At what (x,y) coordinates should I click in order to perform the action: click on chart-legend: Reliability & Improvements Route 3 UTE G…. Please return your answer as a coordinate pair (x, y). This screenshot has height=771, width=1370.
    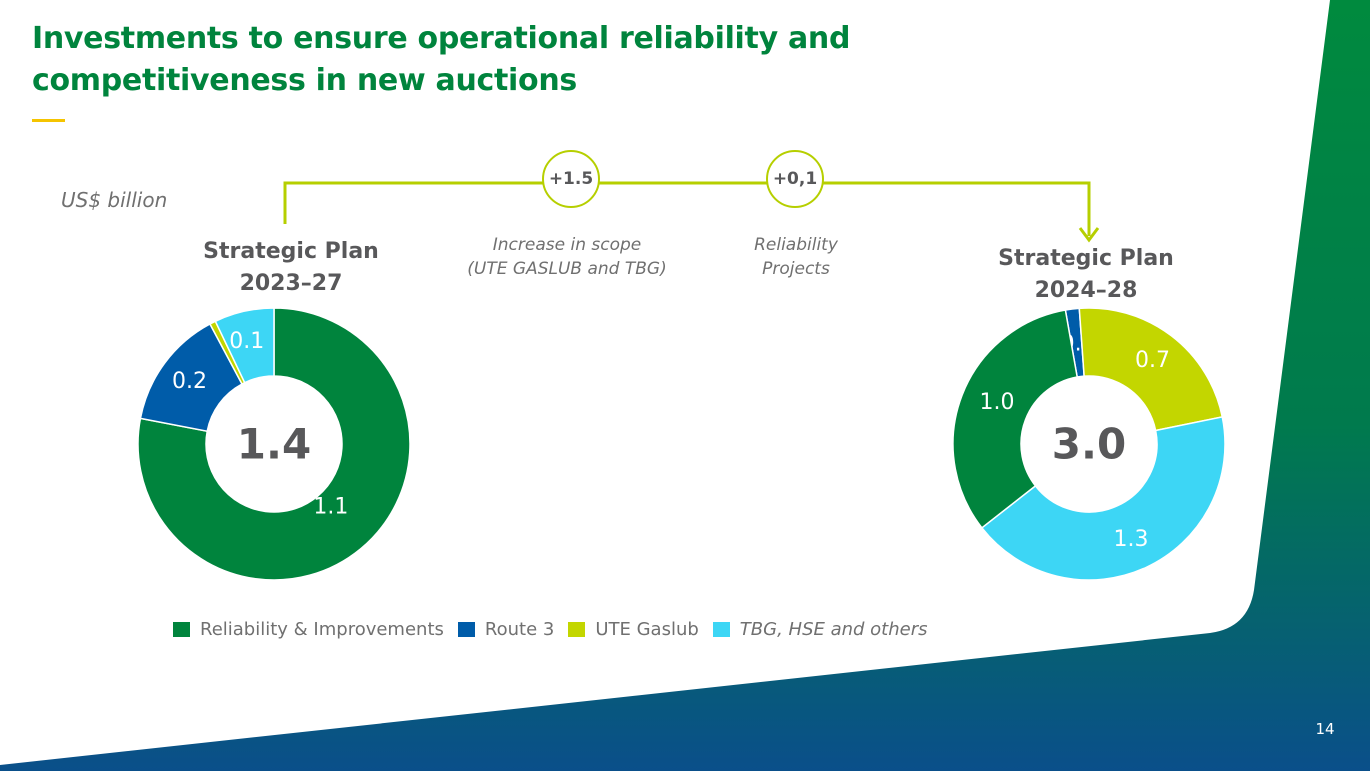
    Looking at the image, I should click on (557, 629).